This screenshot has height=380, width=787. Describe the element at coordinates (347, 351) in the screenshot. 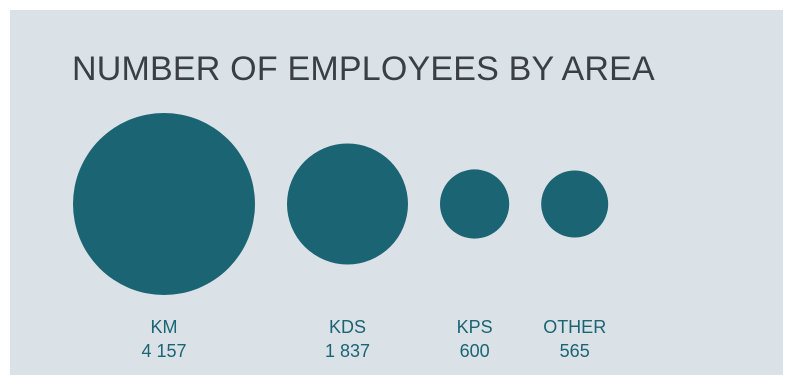

I see `value-label: 1 837` at that location.